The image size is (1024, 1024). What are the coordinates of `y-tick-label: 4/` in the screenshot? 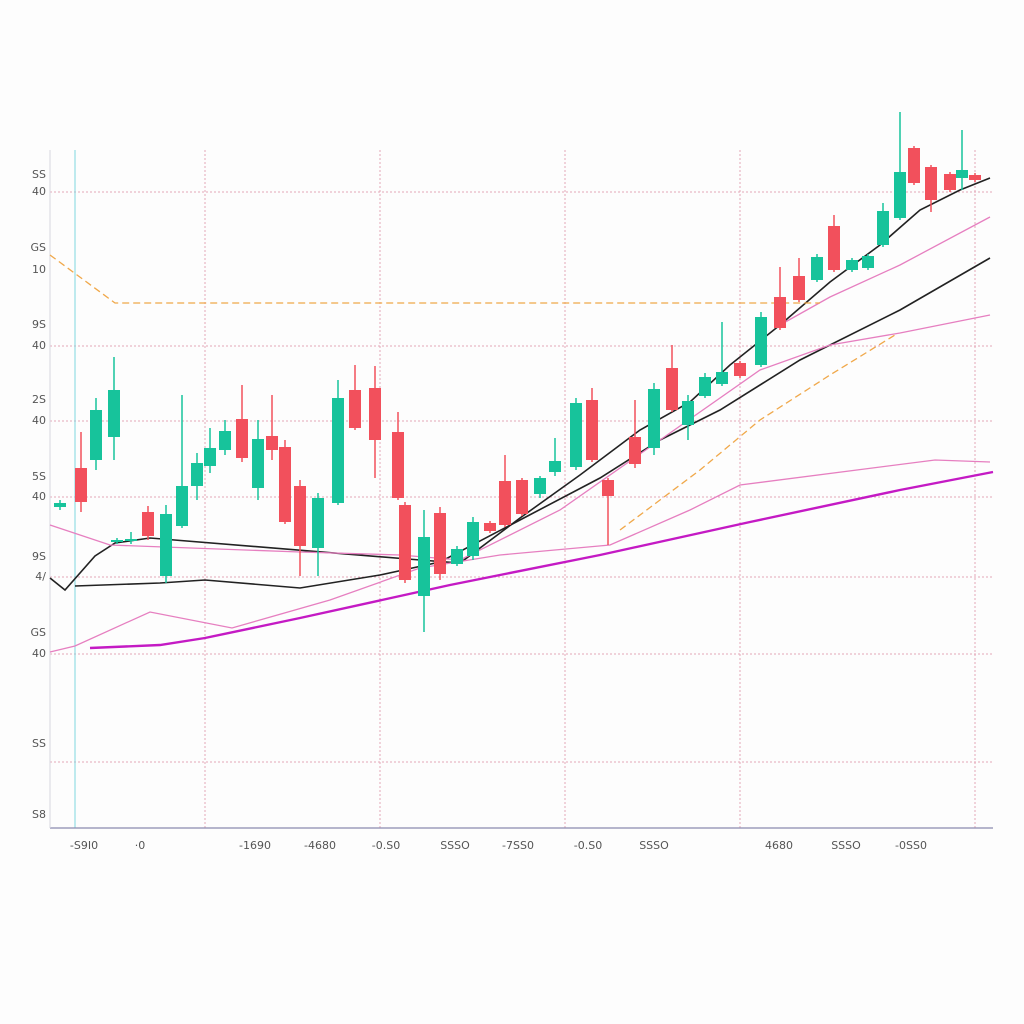 It's located at (40, 576).